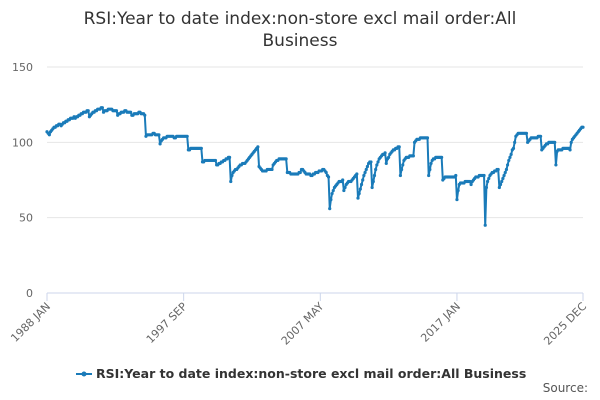 This screenshot has height=400, width=600. I want to click on y-tick-label: 50, so click(26, 218).